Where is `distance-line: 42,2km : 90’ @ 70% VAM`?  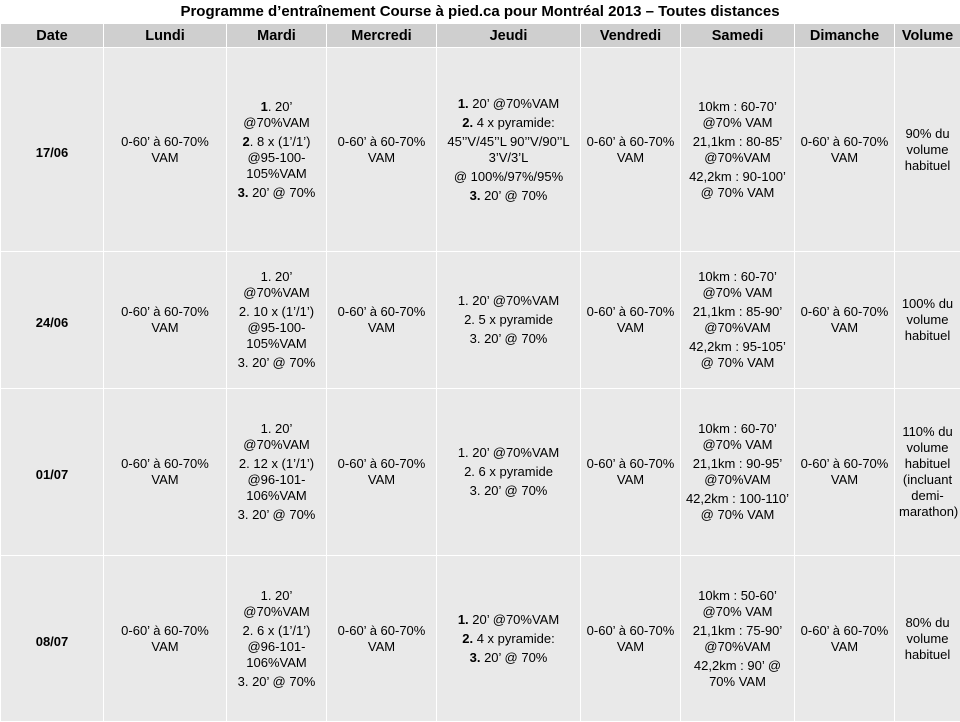
distance-line: 42,2km : 90’ @ 70% VAM is located at coordinates (737, 674).